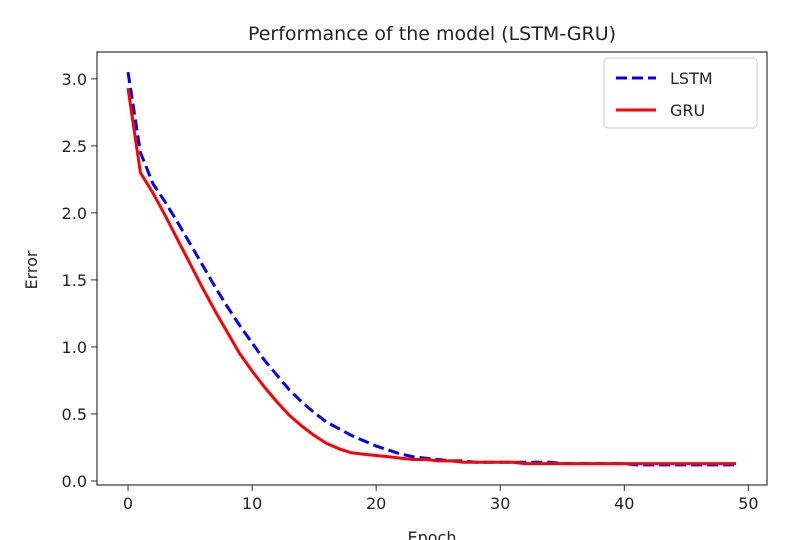 The height and width of the screenshot is (540, 789). What do you see at coordinates (74, 414) in the screenshot?
I see `y-tick-label: 0.5` at bounding box center [74, 414].